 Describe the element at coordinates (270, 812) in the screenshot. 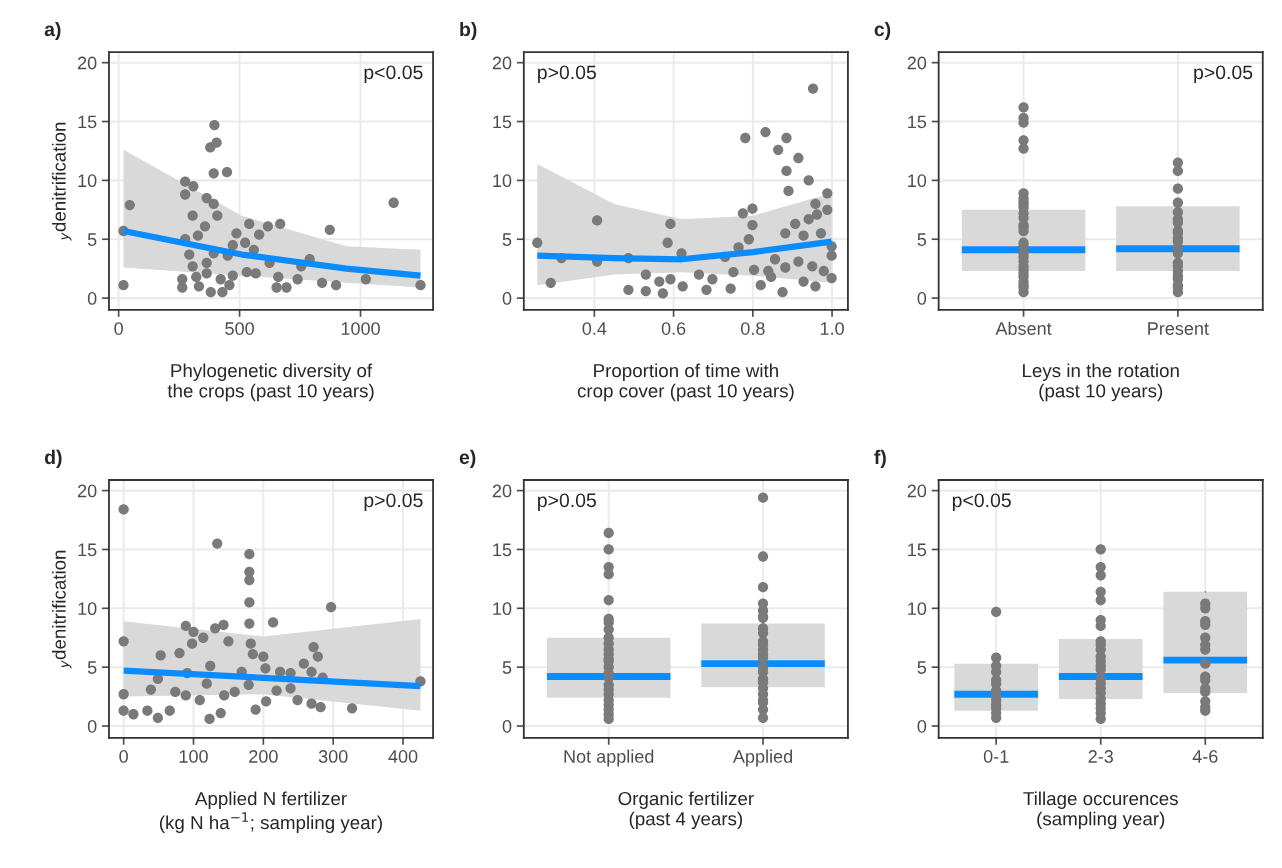

I see `x-axis-title: Applied N fertilizer (kg N ha$^{−1}$; sampling year)` at that location.